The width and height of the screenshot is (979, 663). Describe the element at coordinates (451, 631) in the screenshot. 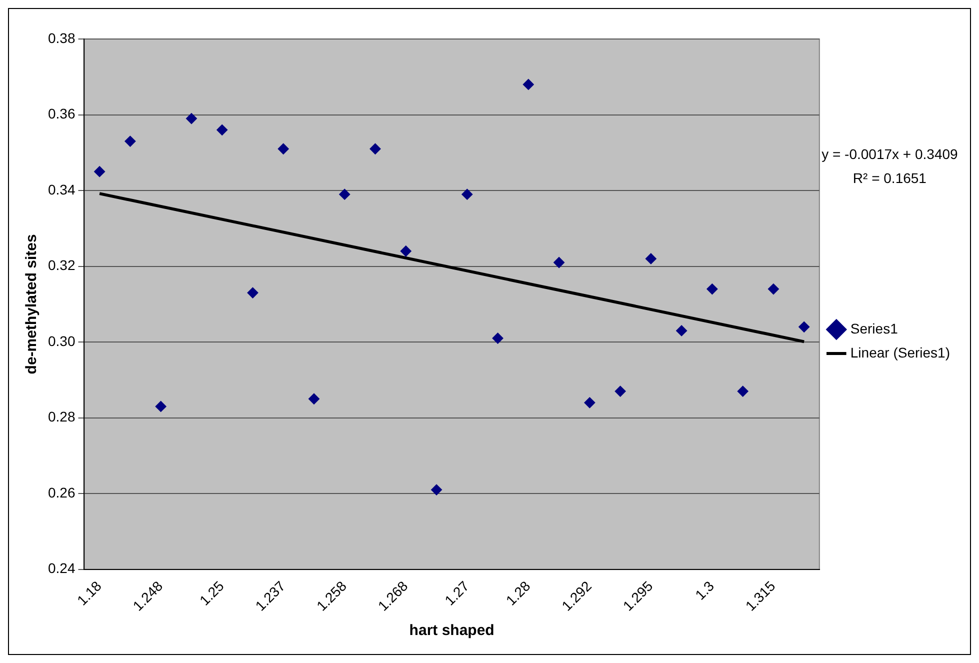

I see `x-axis-title: hart shaped` at that location.